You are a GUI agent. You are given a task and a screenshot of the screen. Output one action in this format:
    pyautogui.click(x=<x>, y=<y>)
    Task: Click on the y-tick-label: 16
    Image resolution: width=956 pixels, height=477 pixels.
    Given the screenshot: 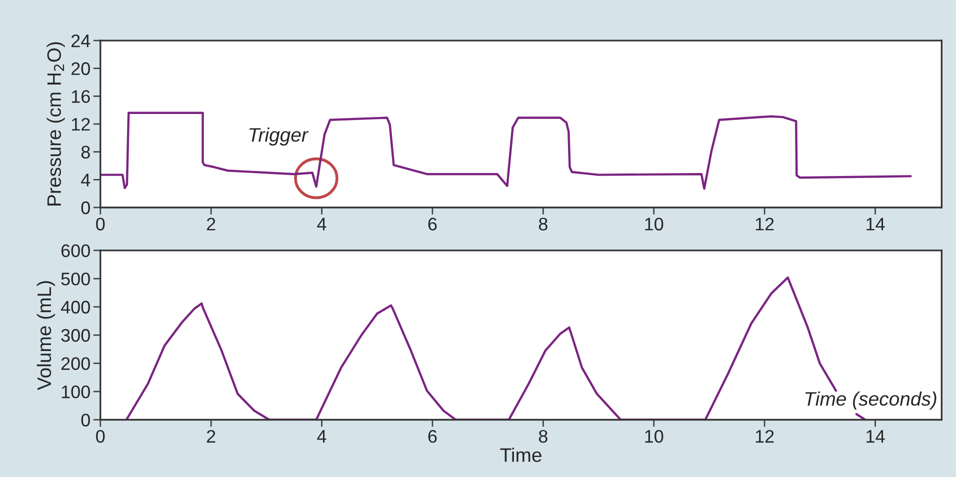 What is the action you would take?
    pyautogui.click(x=81, y=96)
    